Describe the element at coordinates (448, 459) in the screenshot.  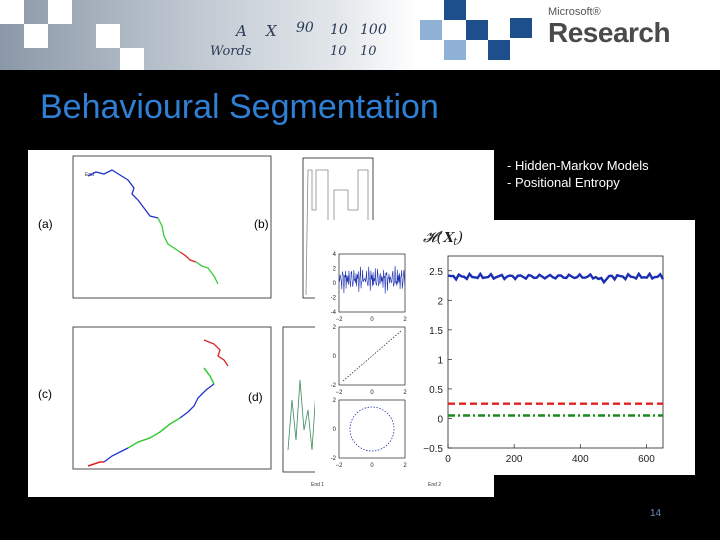
I see `x-tick-label: 0` at that location.